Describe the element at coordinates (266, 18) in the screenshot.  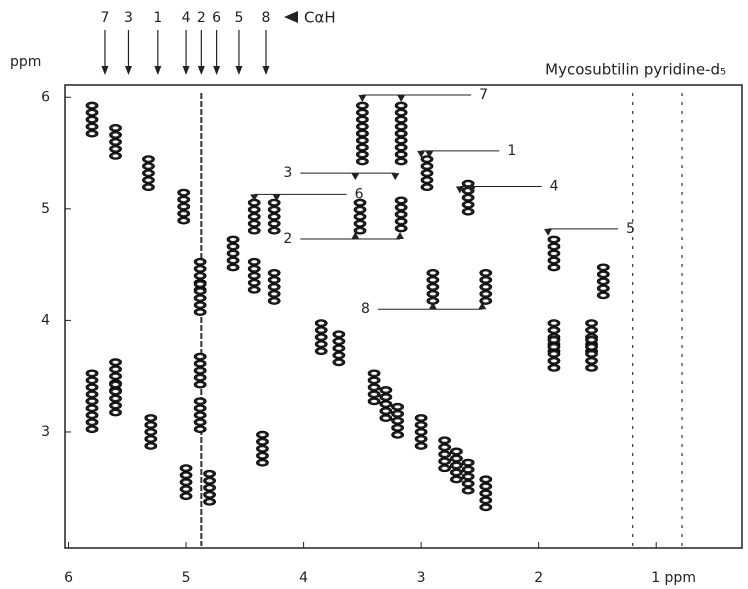
I see `residue-label: 8` at that location.